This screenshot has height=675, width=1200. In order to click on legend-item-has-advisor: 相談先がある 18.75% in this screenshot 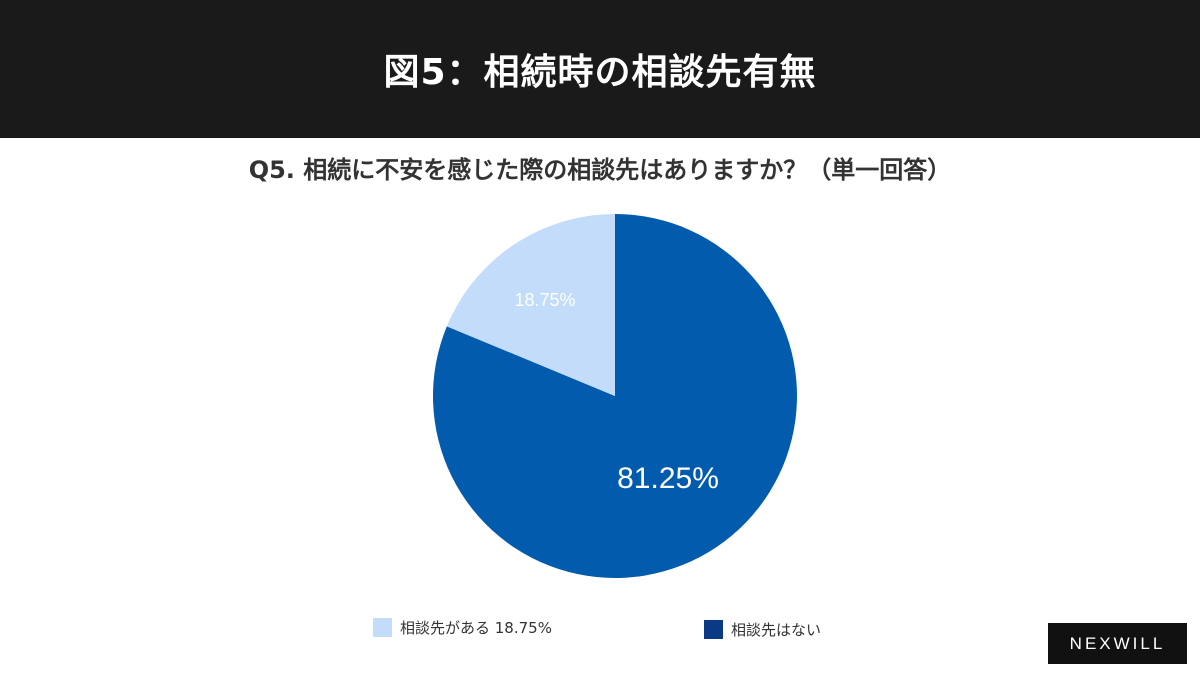, I will do `click(462, 627)`.